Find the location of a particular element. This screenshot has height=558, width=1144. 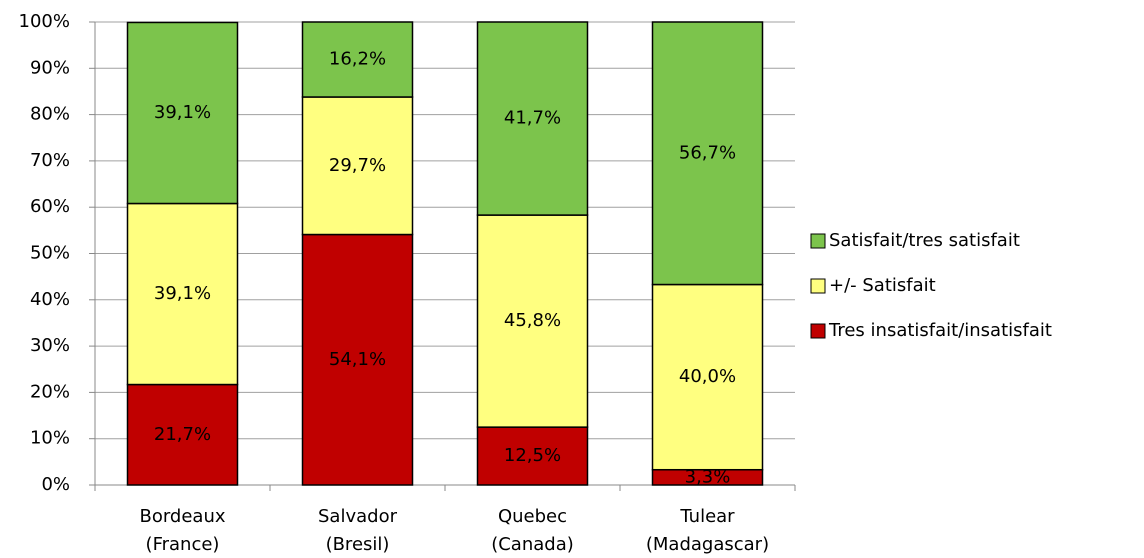

value-label: 29,7% is located at coordinates (357, 165).